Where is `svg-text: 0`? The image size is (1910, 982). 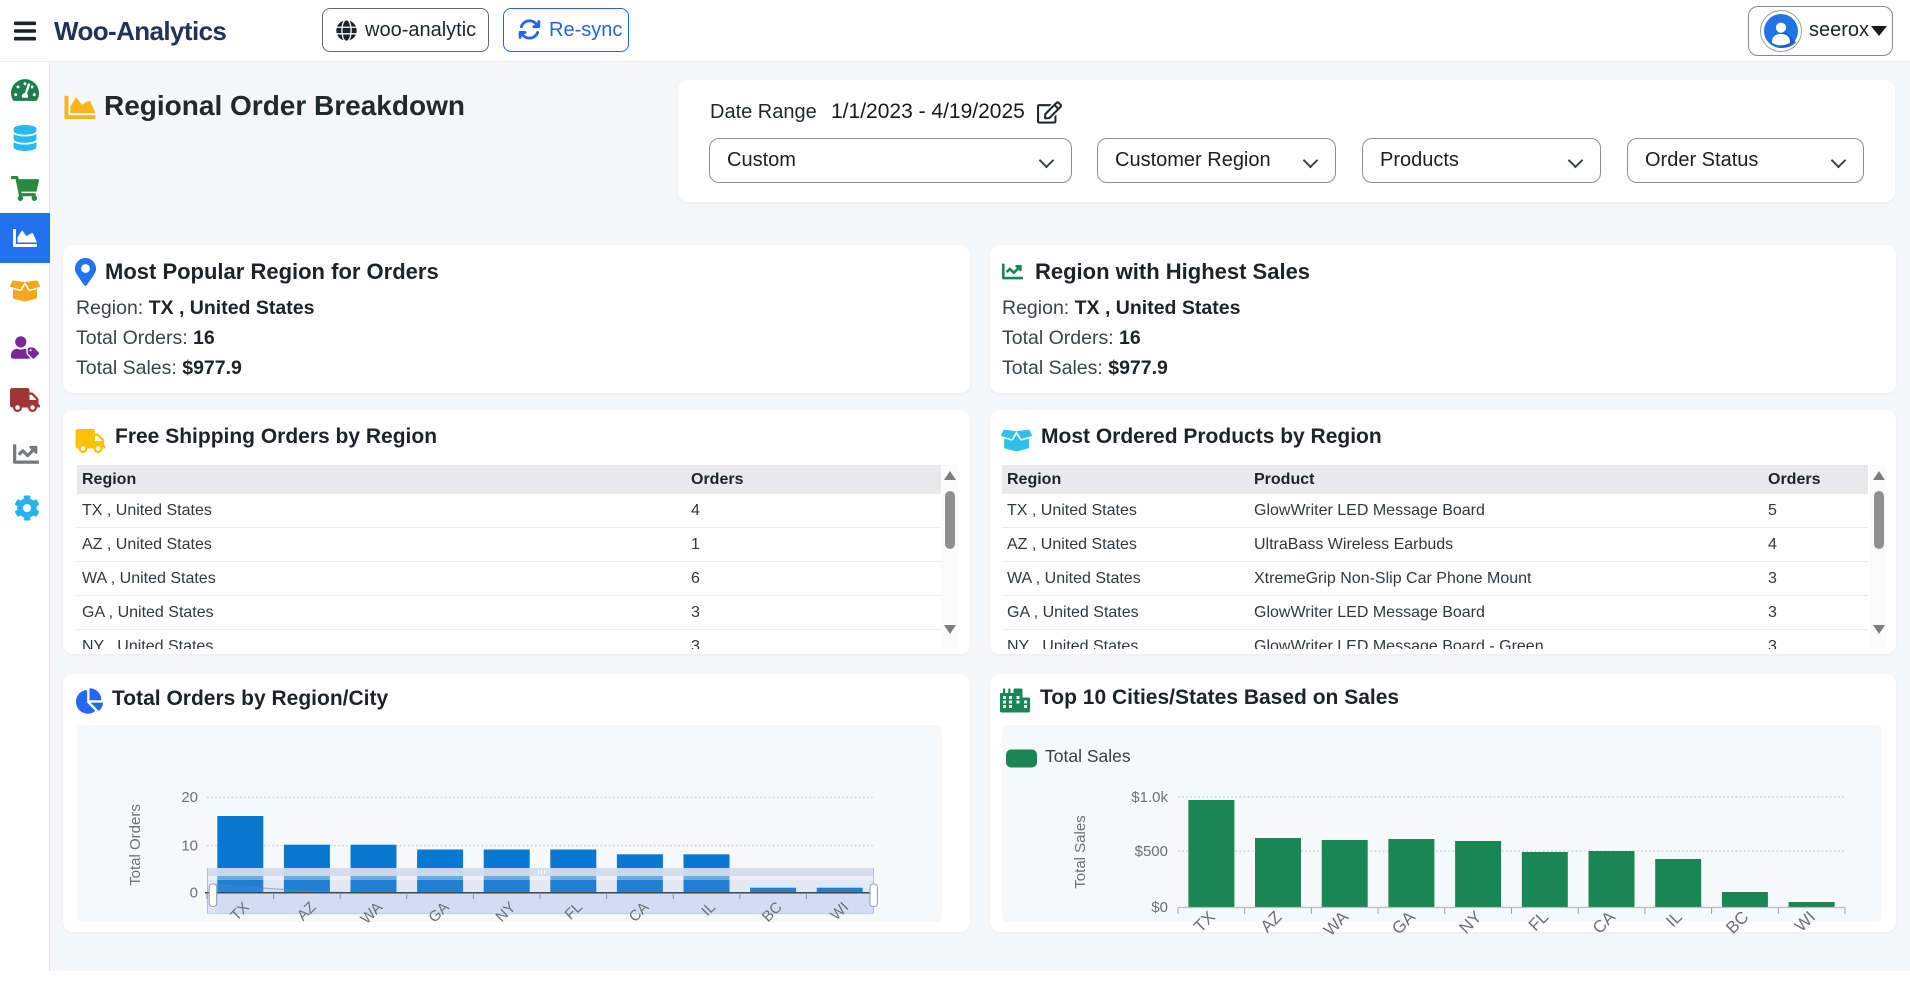
svg-text: 0 is located at coordinates (194, 893).